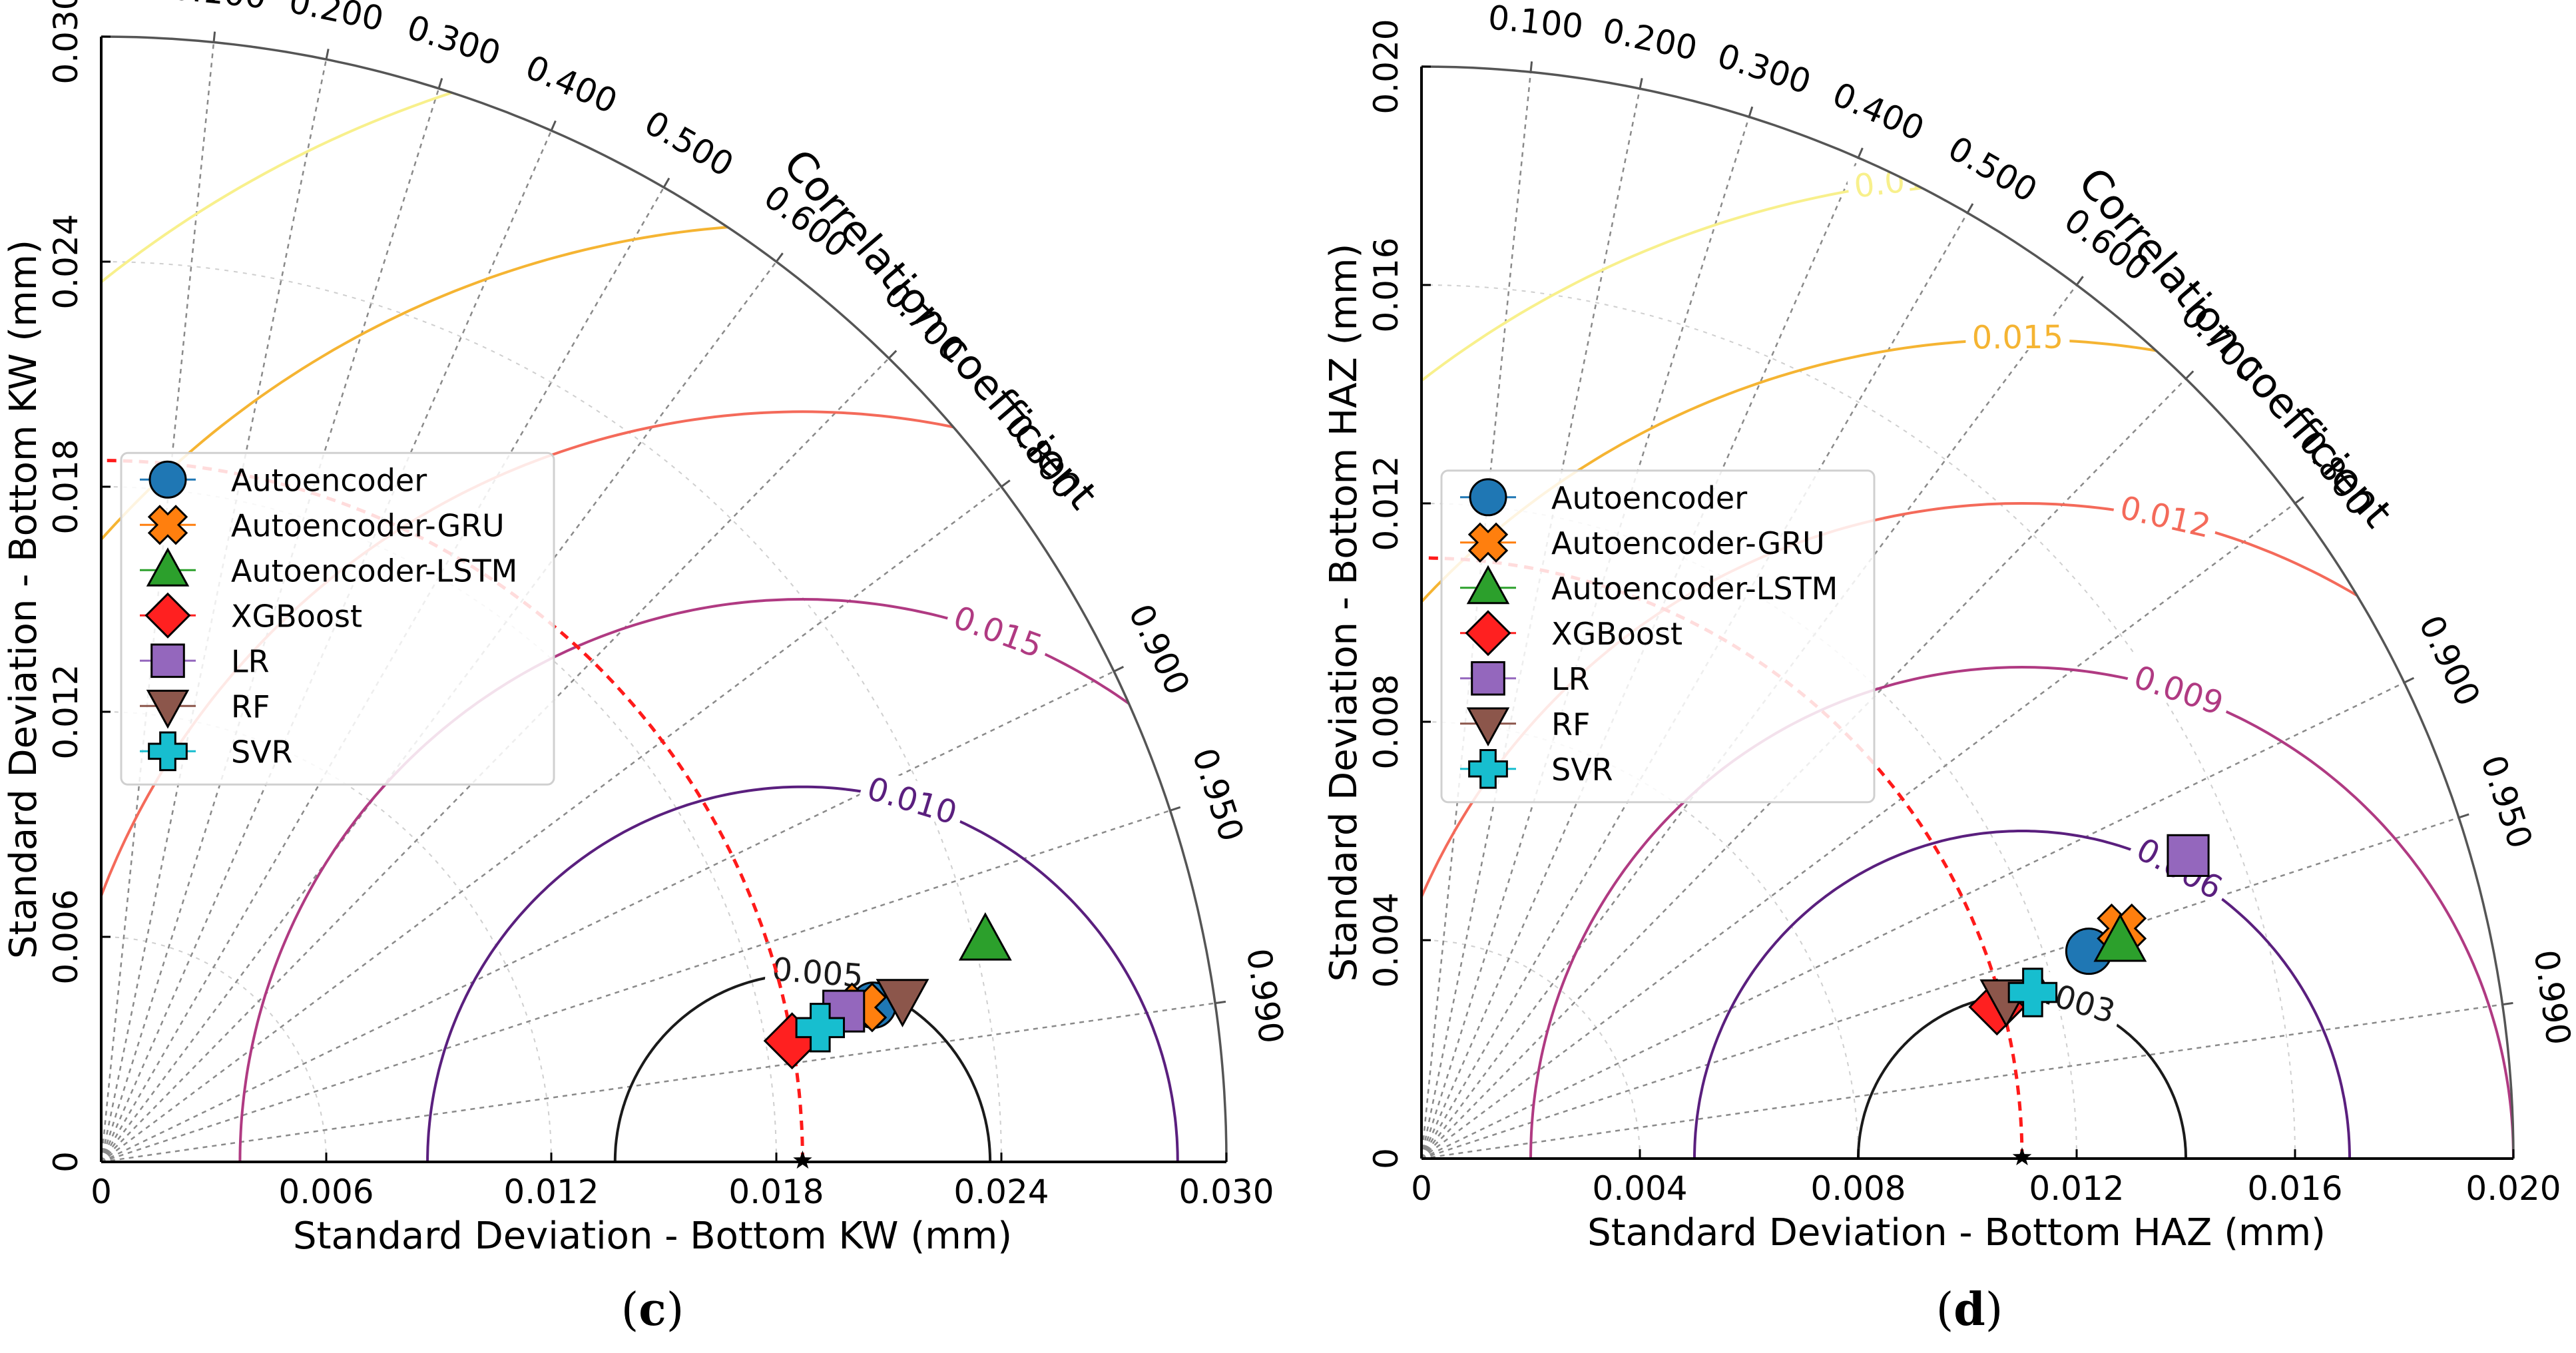  I want to click on y-tick-label: 0.020, so click(1387, 66).